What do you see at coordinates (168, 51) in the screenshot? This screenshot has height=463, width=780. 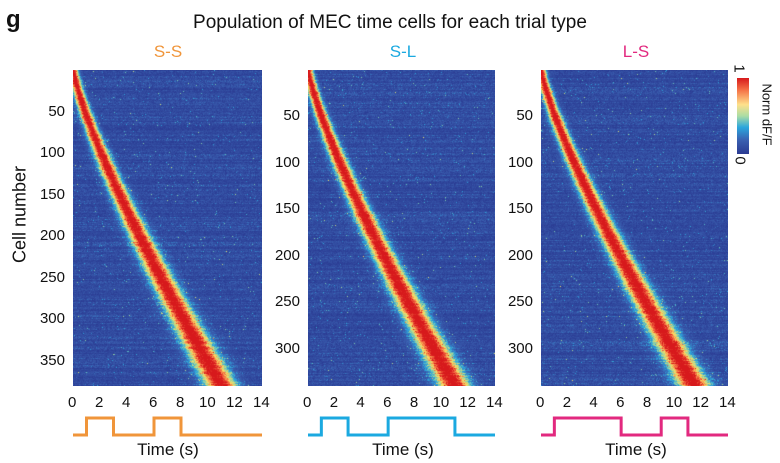 I see `panel-title: S-S` at bounding box center [168, 51].